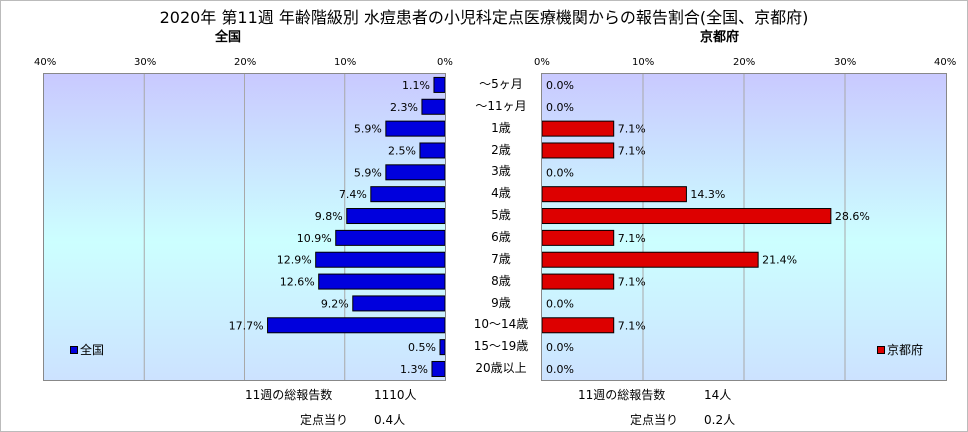  I want to click on right-total-value: 14人, so click(718, 395).